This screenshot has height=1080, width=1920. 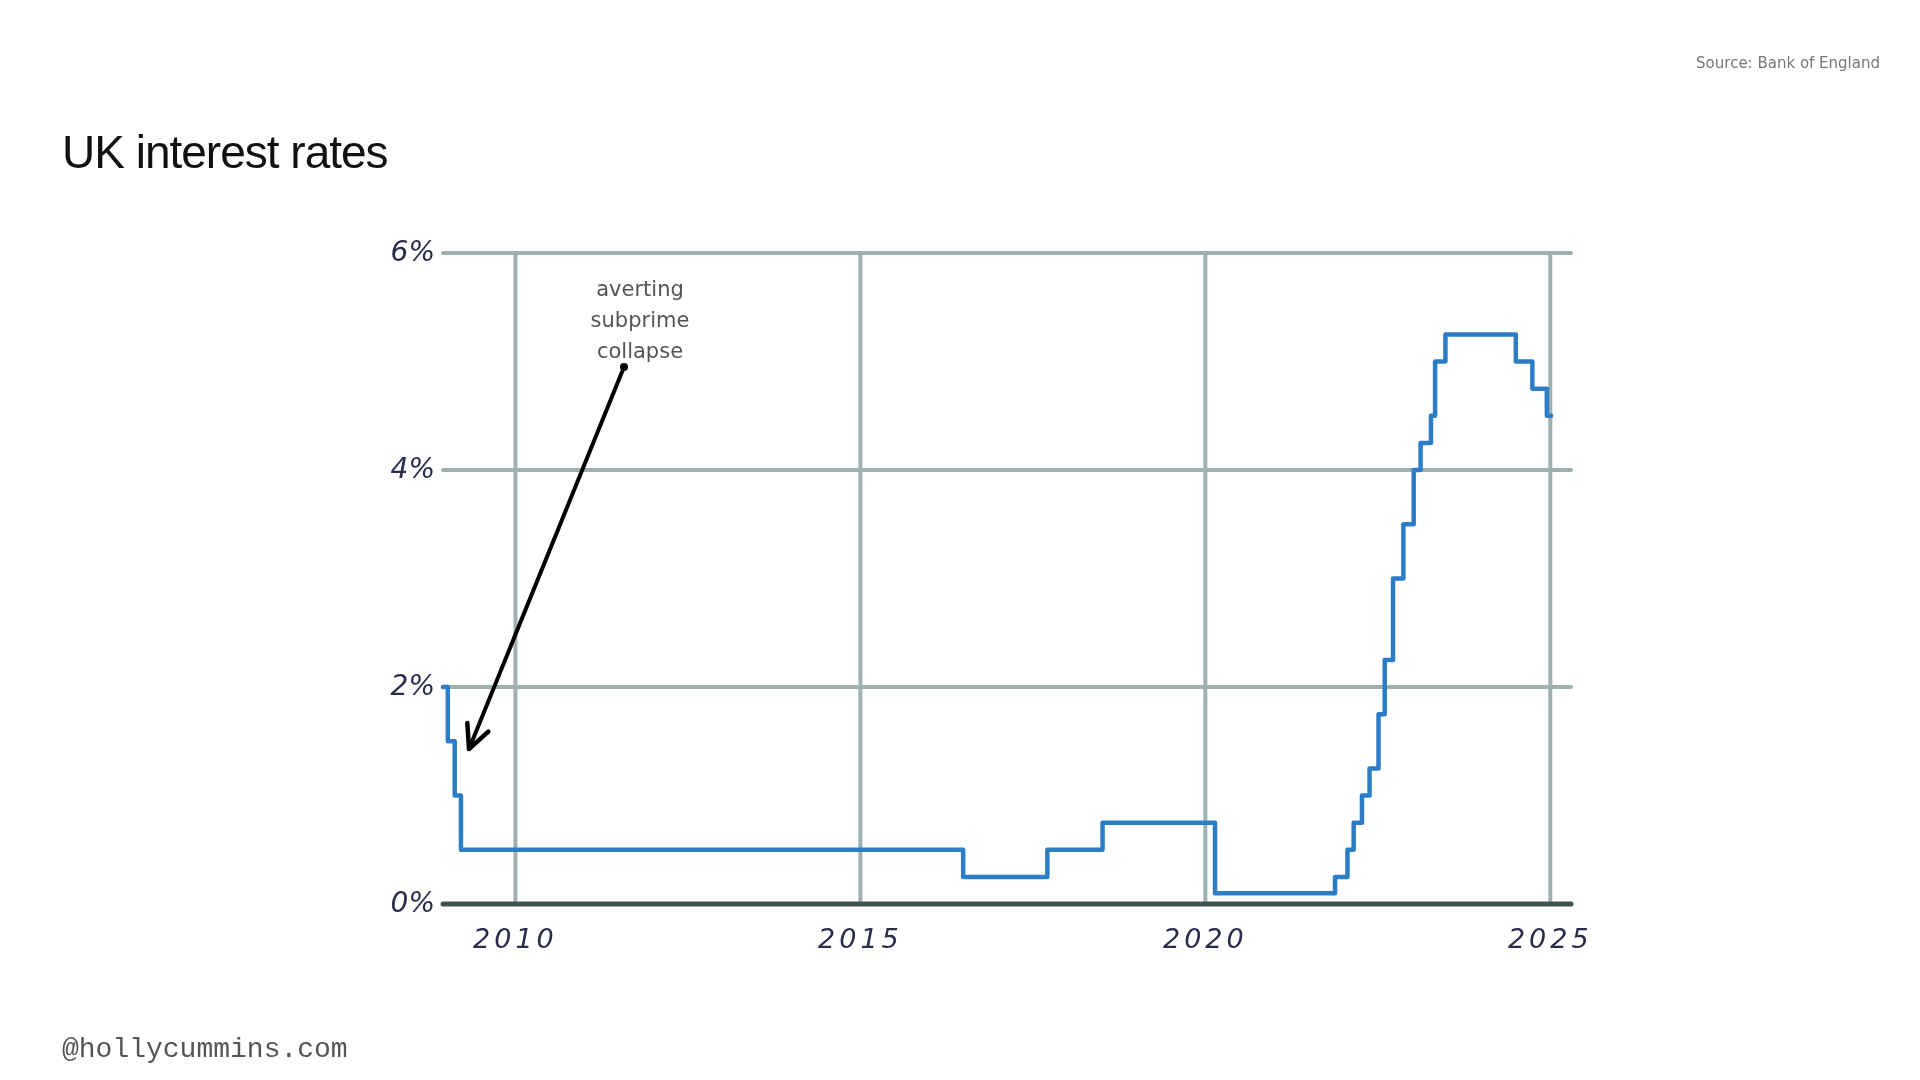 I want to click on source-note: Source: Bank of England, so click(x=1788, y=63).